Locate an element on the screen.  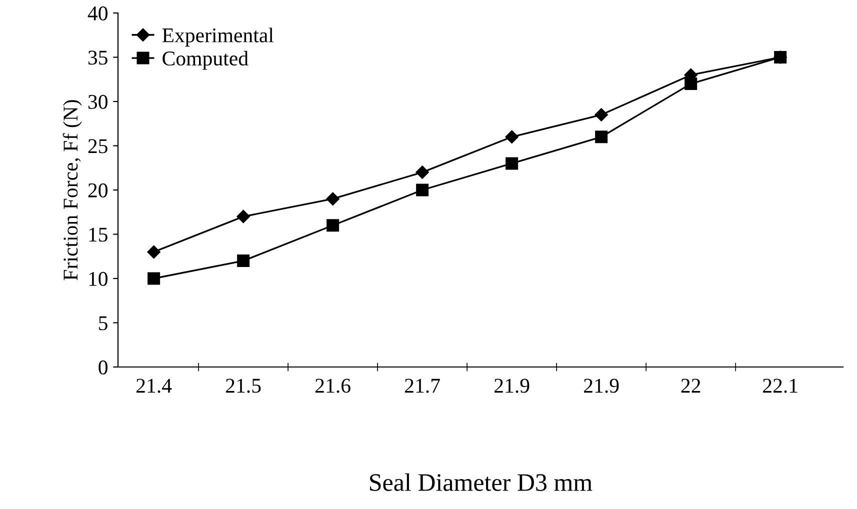
y-tick-label: 15 is located at coordinates (98, 235).